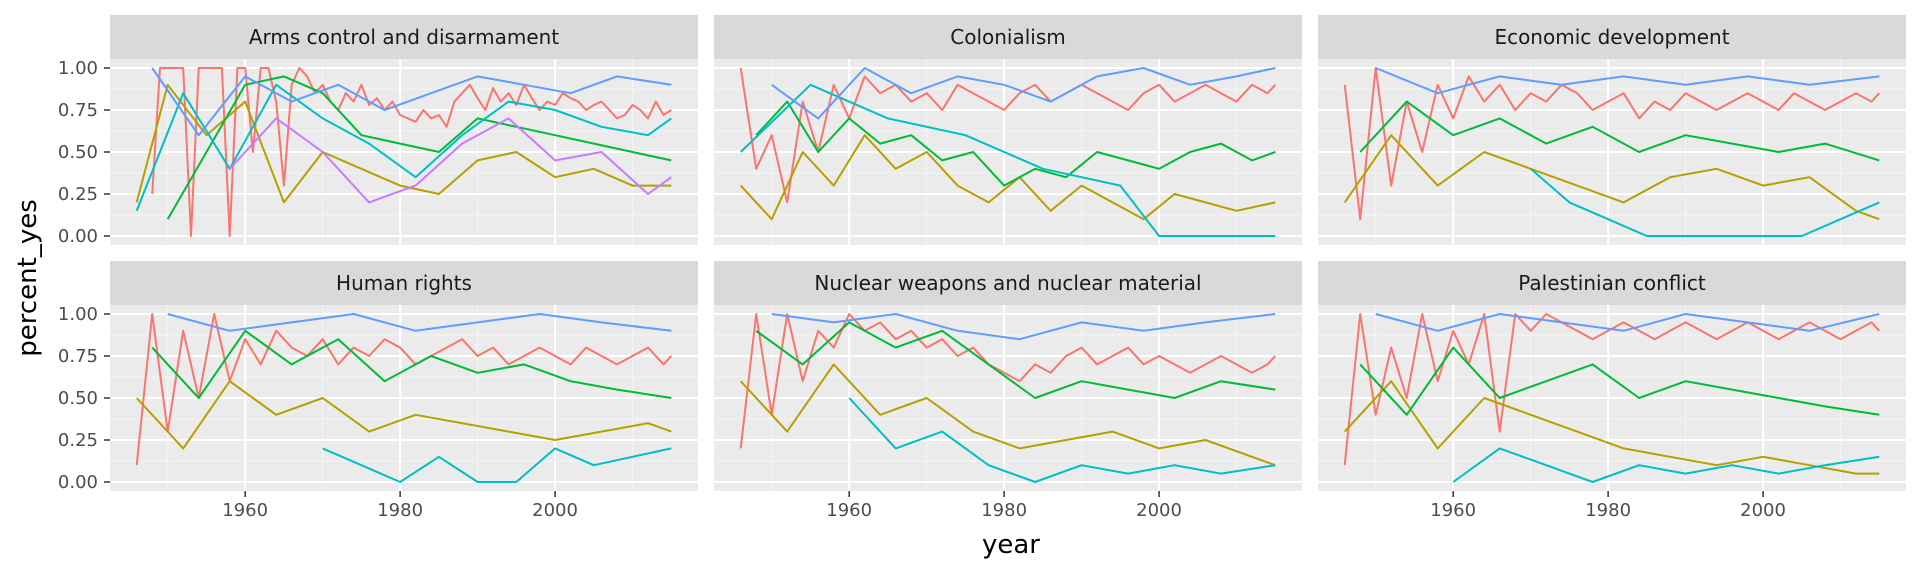 The image size is (1920, 576). I want to click on facet-panel: Nuclear weapons and nuclear material, so click(1008, 376).